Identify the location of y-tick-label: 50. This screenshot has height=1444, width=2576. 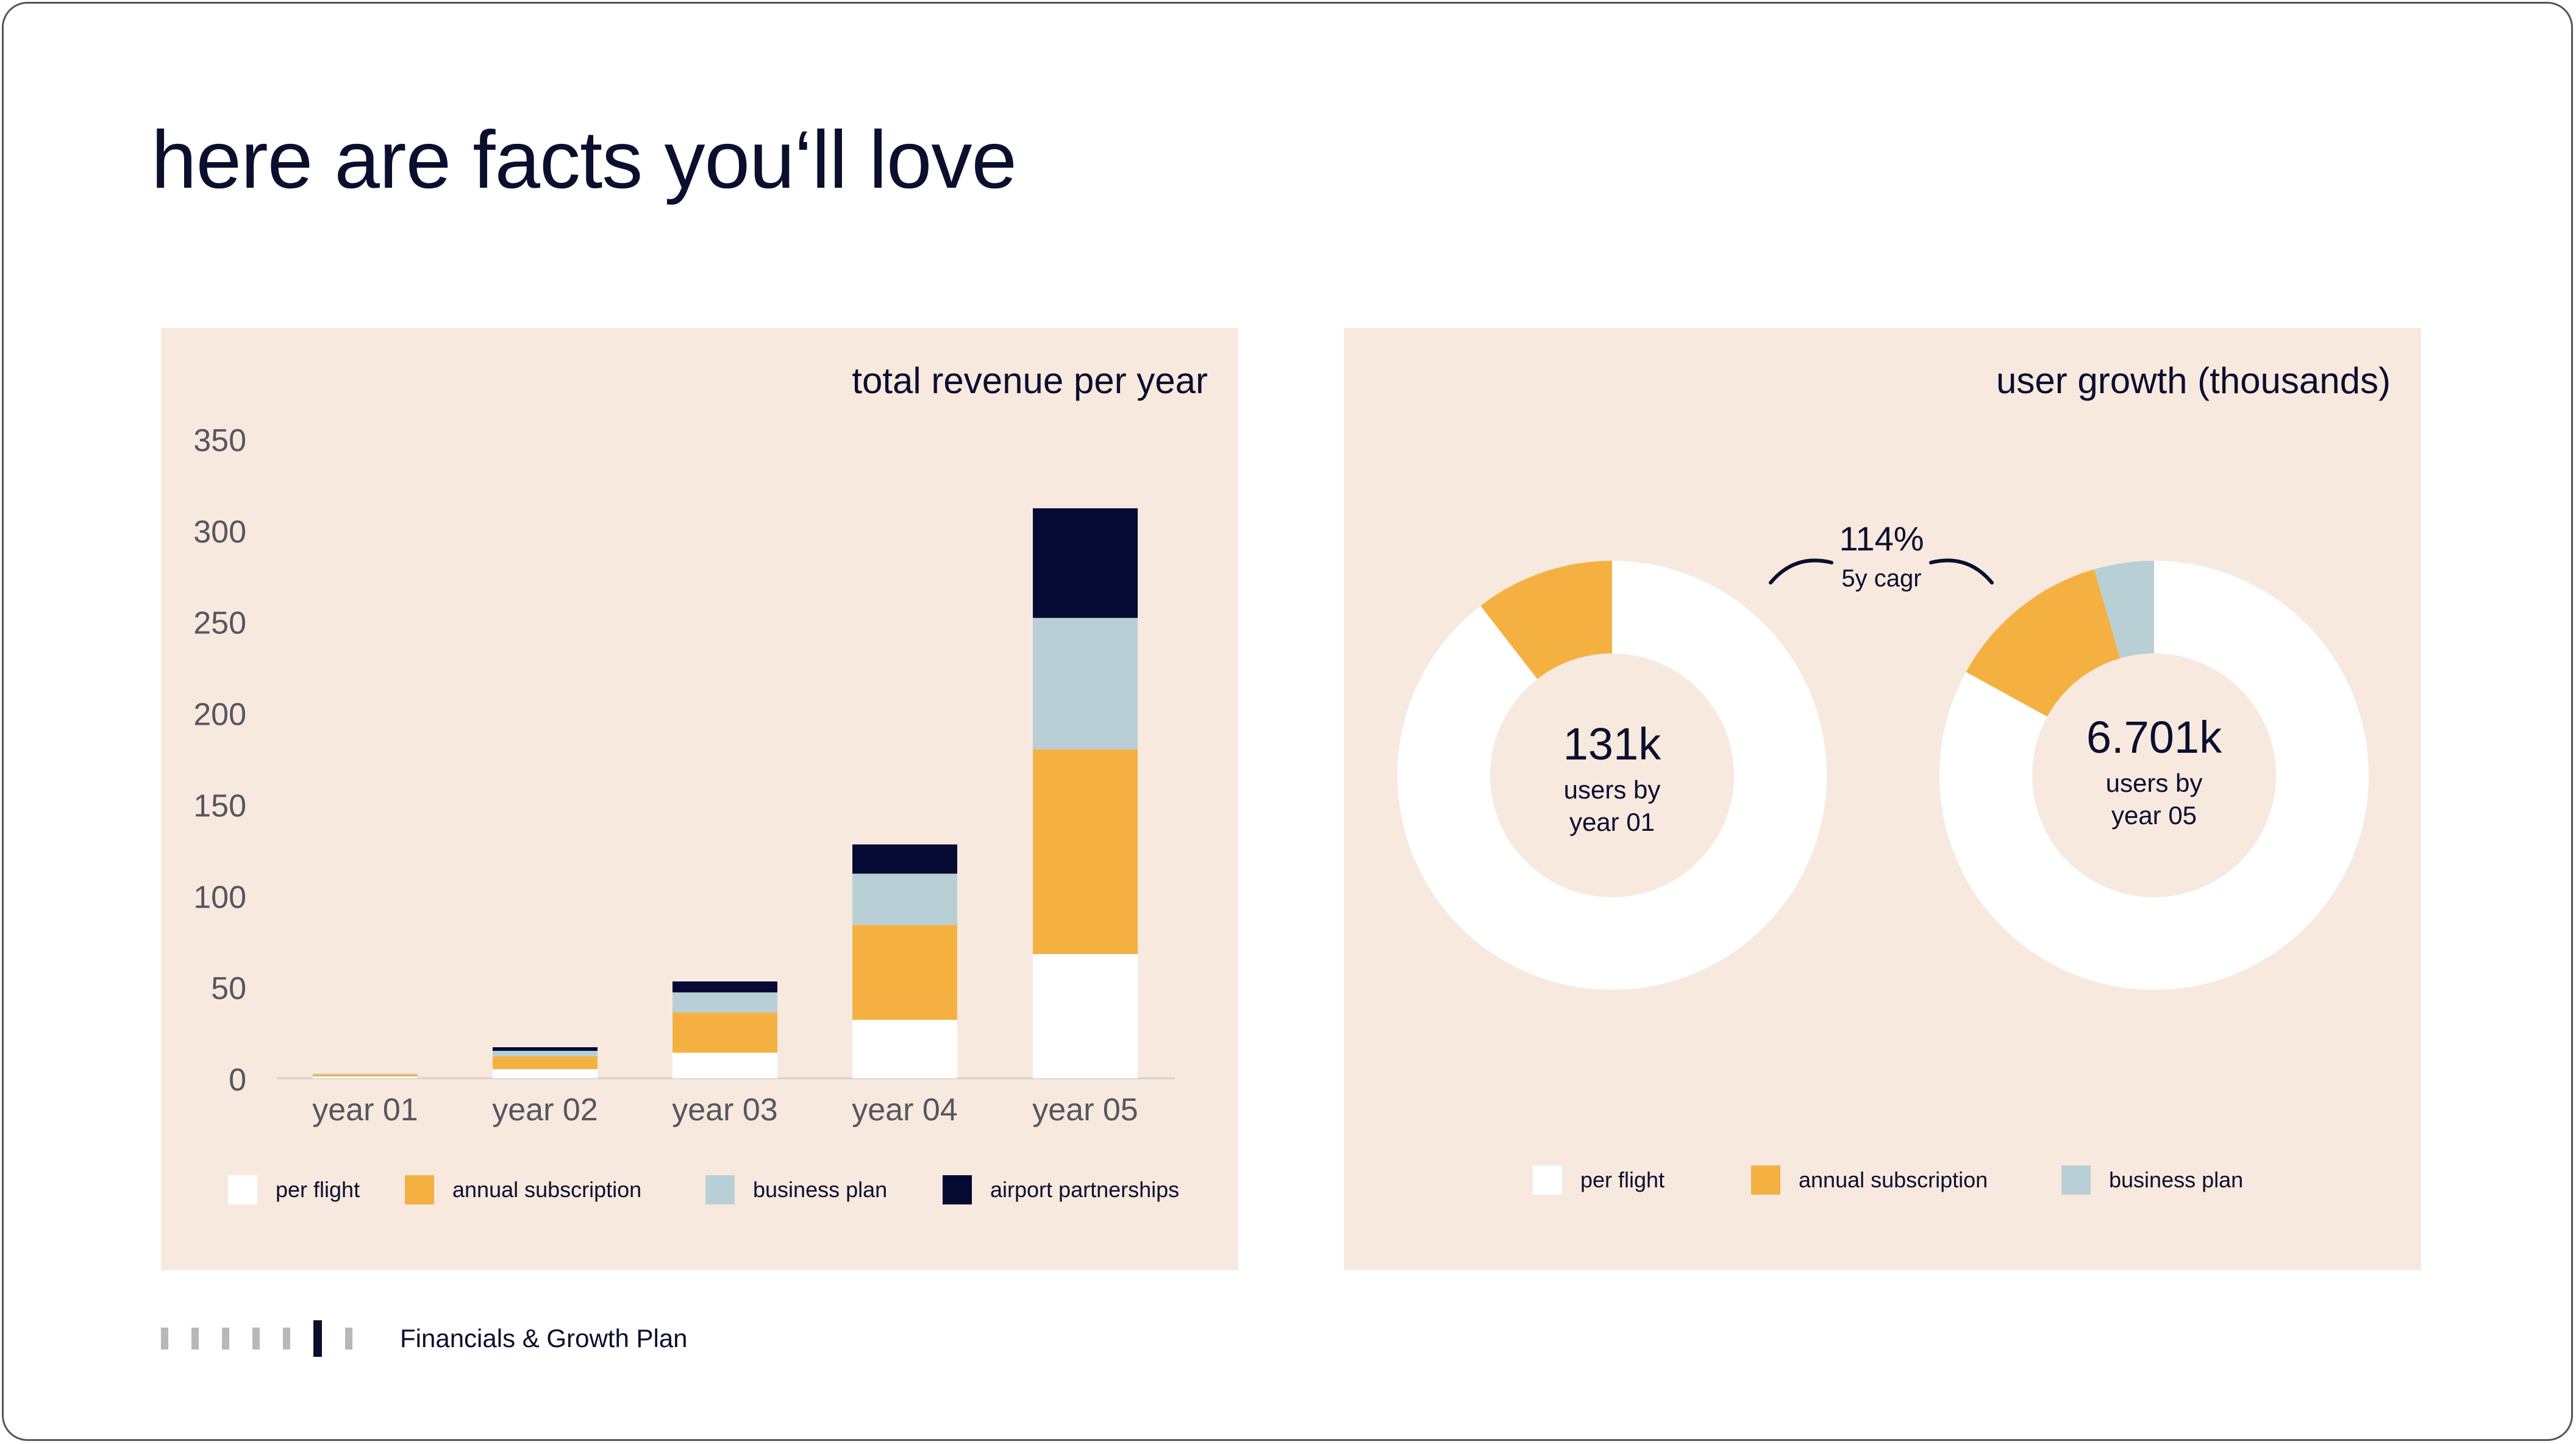
(228, 988).